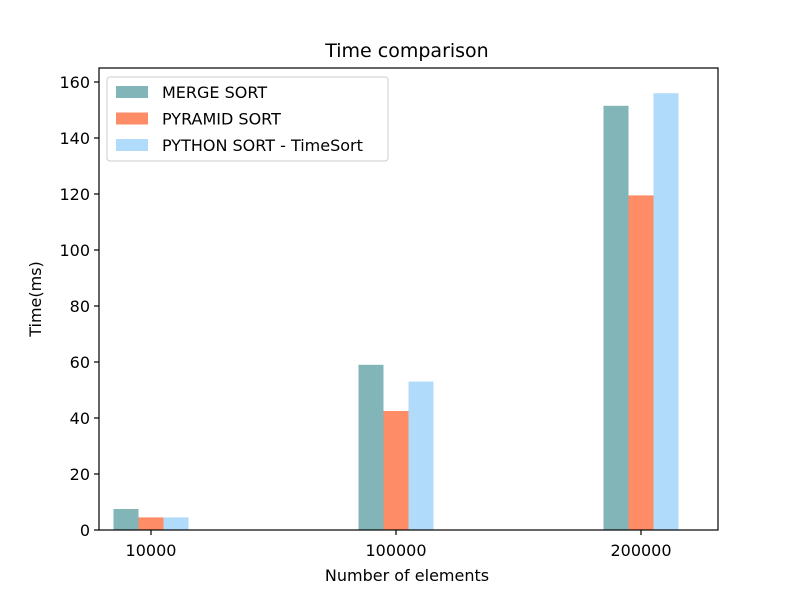 This screenshot has height=596, width=794. Describe the element at coordinates (85, 530) in the screenshot. I see `y-tick-label: 0` at that location.